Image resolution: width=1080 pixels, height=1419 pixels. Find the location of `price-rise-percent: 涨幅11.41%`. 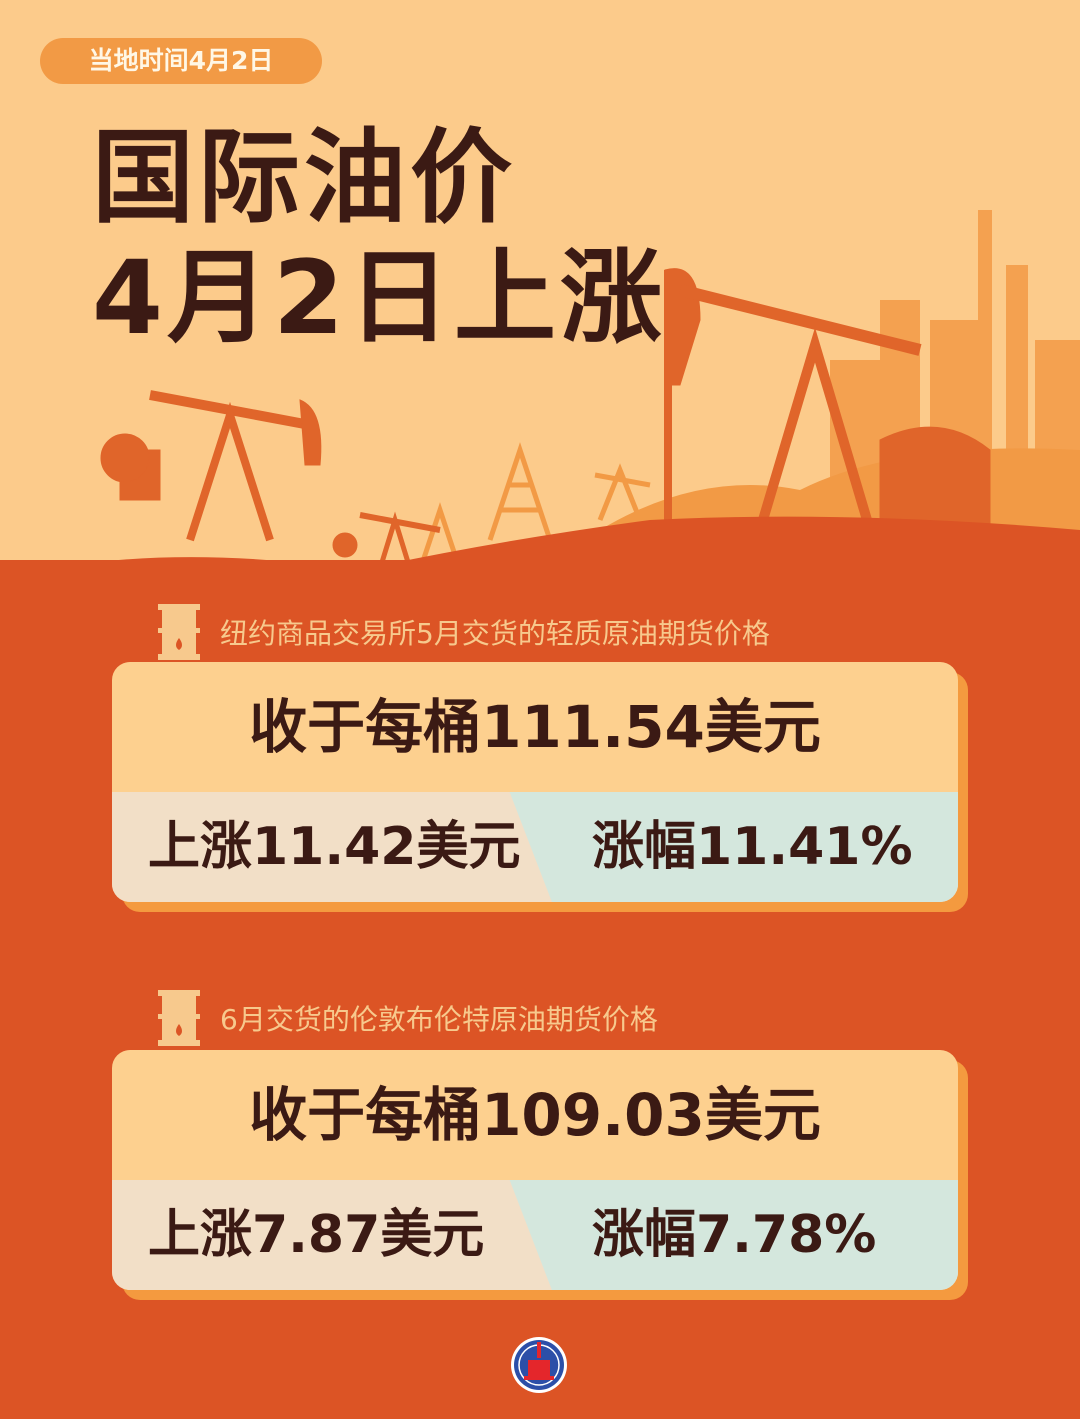

price-rise-percent: 涨幅11.41% is located at coordinates (752, 847).